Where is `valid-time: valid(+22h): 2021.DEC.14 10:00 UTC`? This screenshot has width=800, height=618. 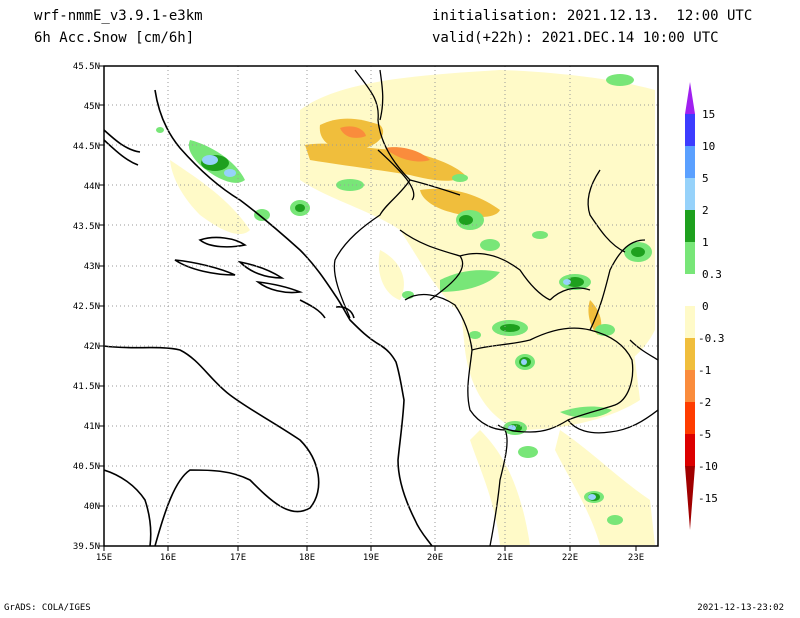
valid-time: valid(+22h): 2021.DEC.14 10:00 UTC is located at coordinates (575, 38).